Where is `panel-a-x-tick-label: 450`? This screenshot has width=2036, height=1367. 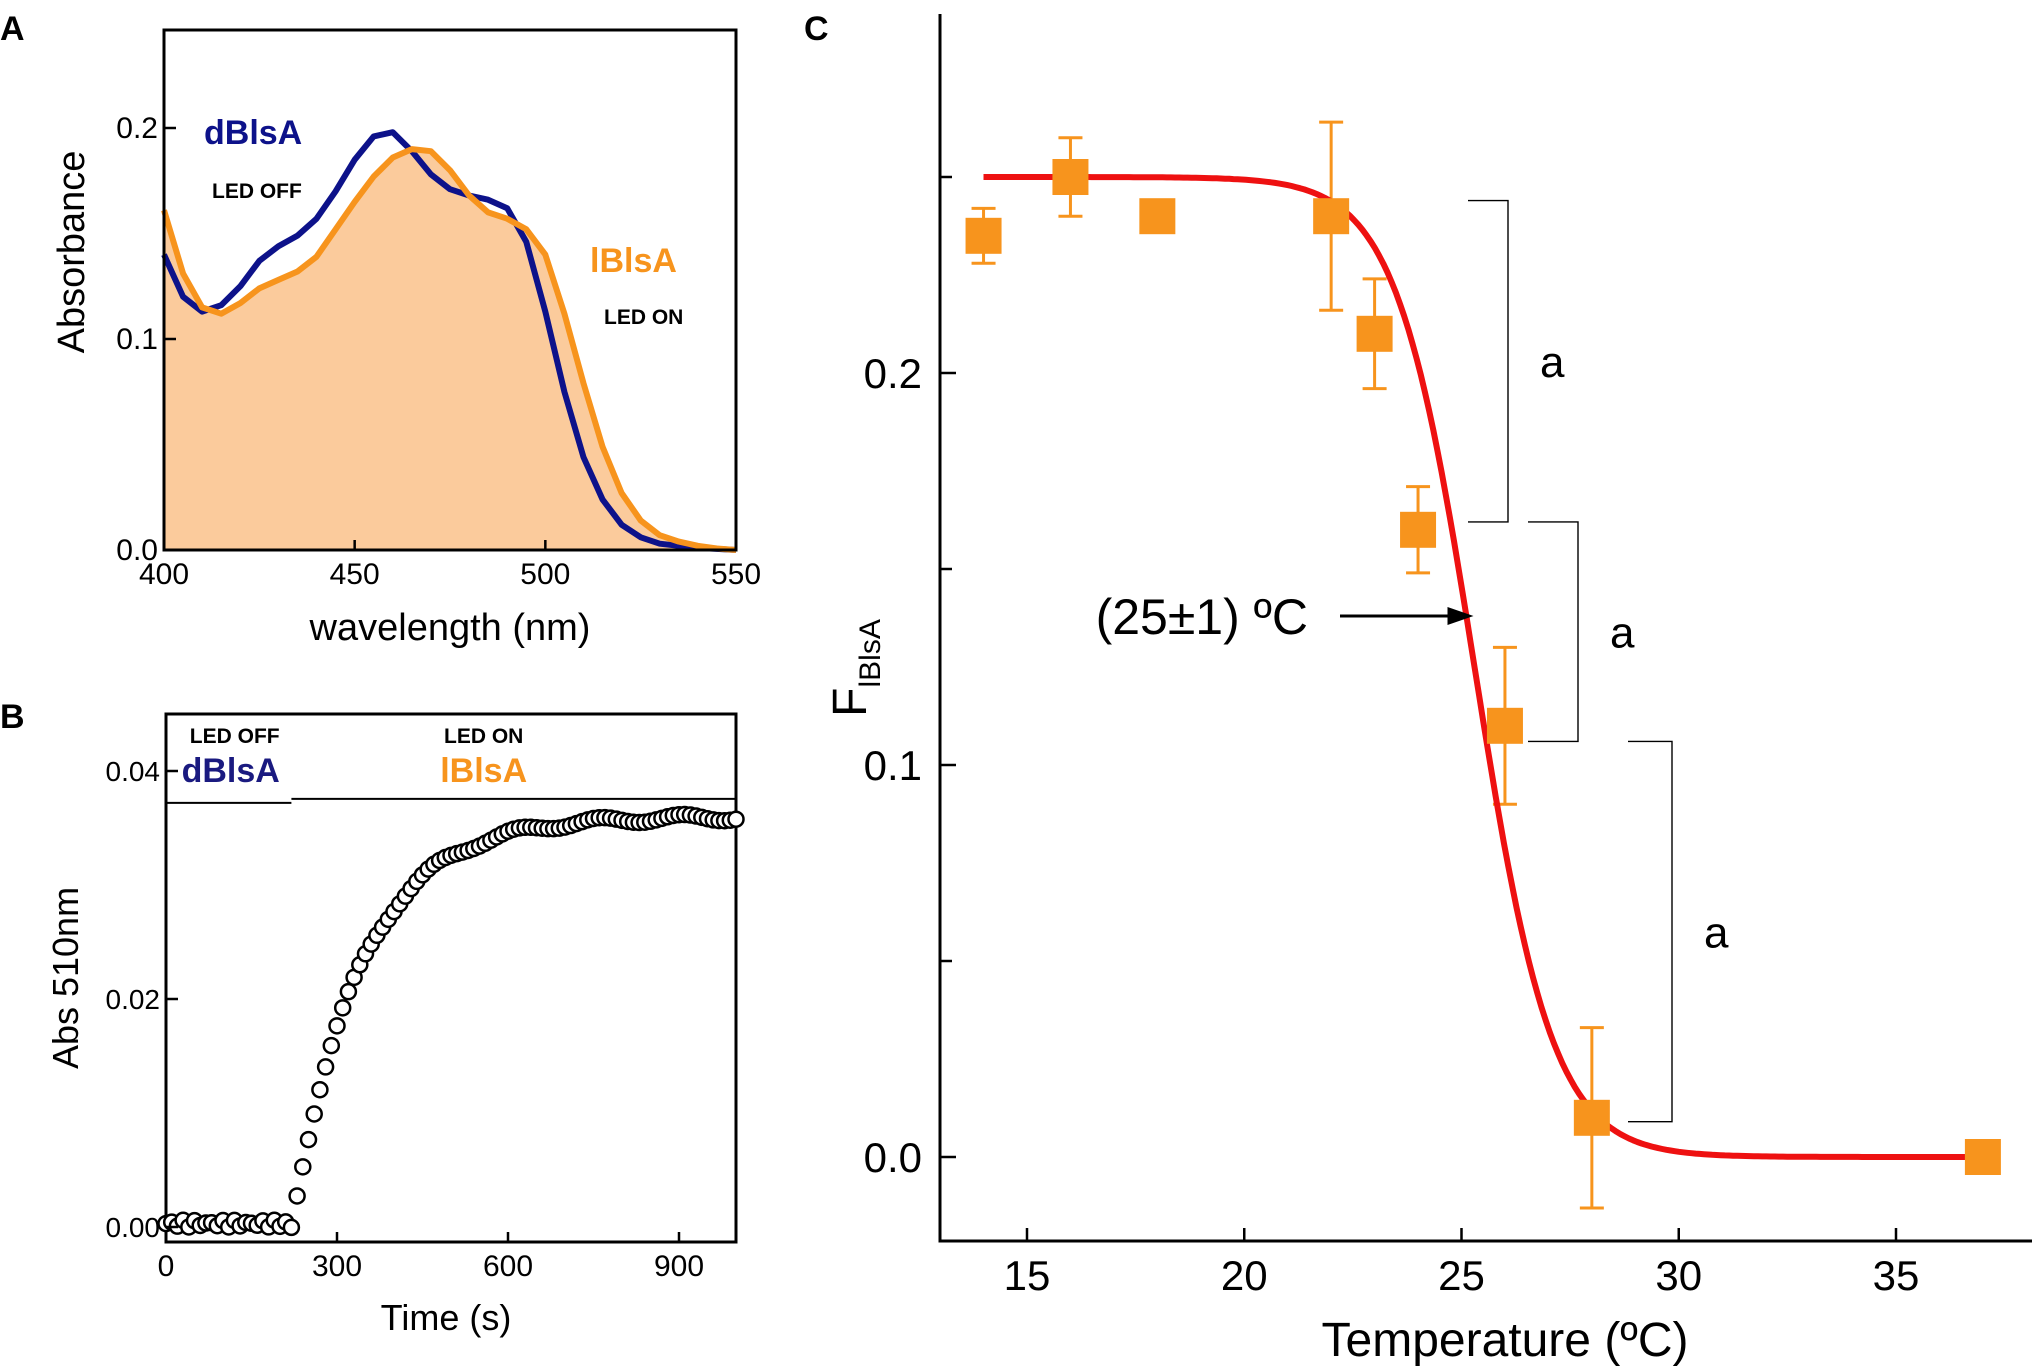 panel-a-x-tick-label: 450 is located at coordinates (355, 574).